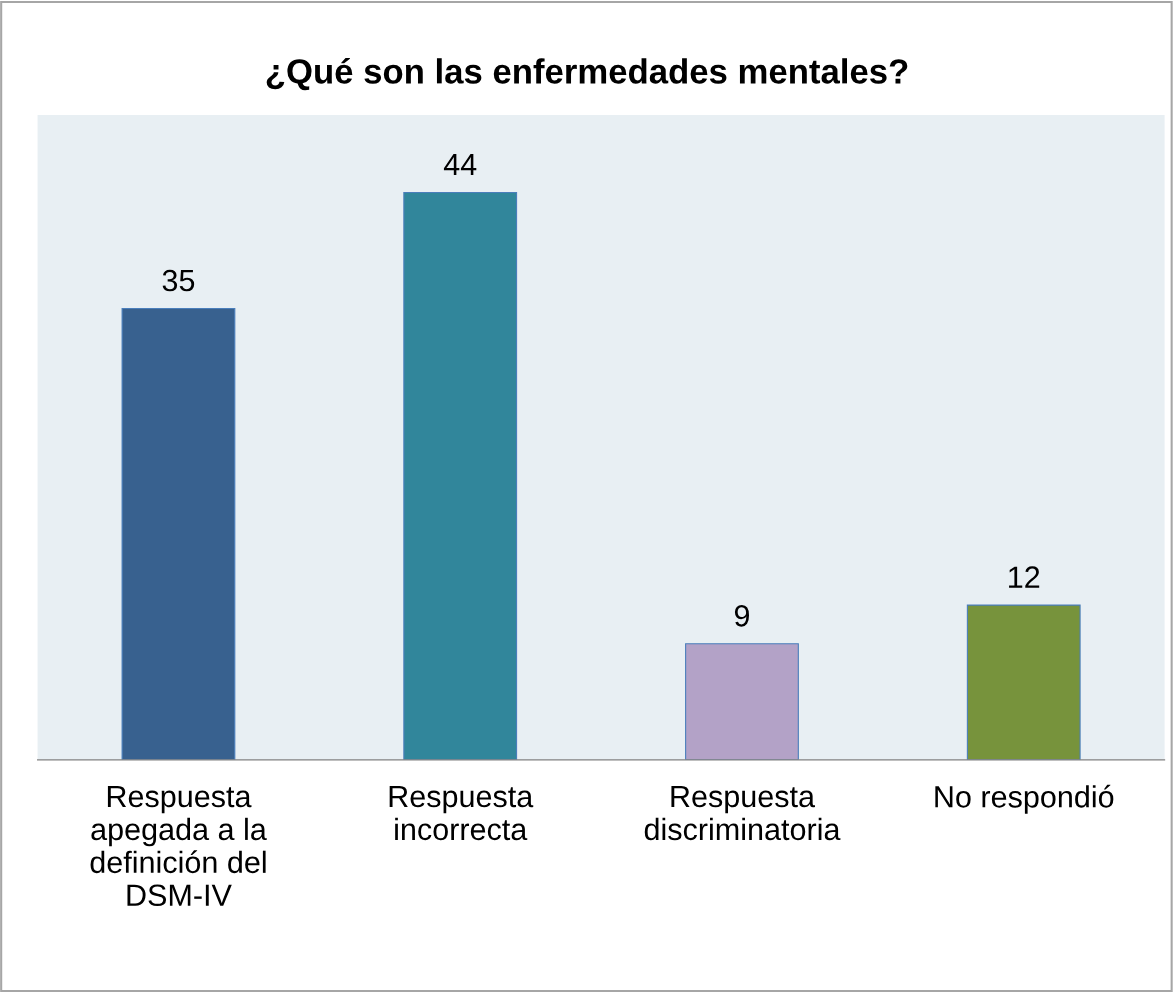 The height and width of the screenshot is (992, 1174). What do you see at coordinates (460, 164) in the screenshot?
I see `data-label: 44` at bounding box center [460, 164].